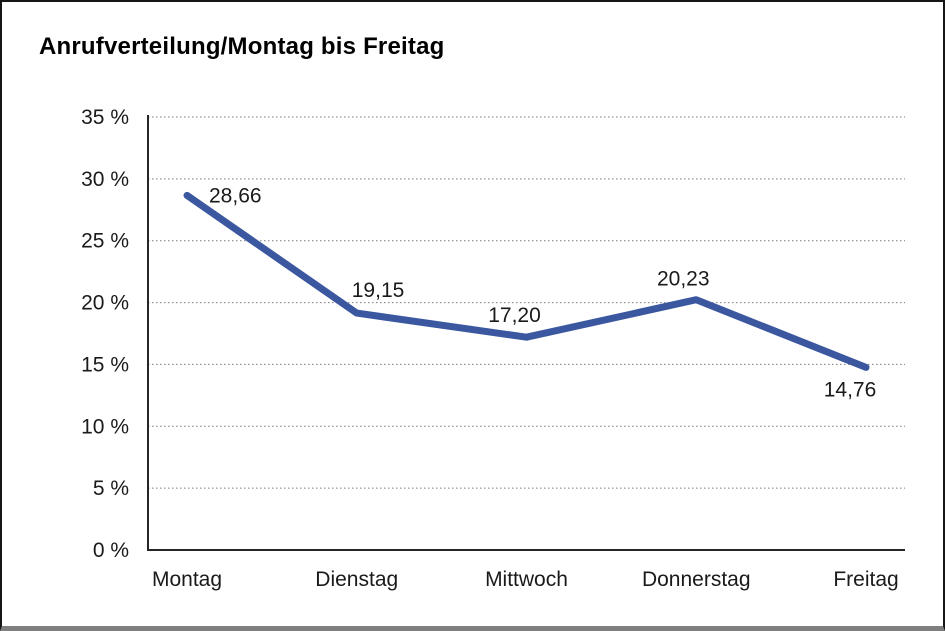  I want to click on y-tick-label: 15 %, so click(105, 364).